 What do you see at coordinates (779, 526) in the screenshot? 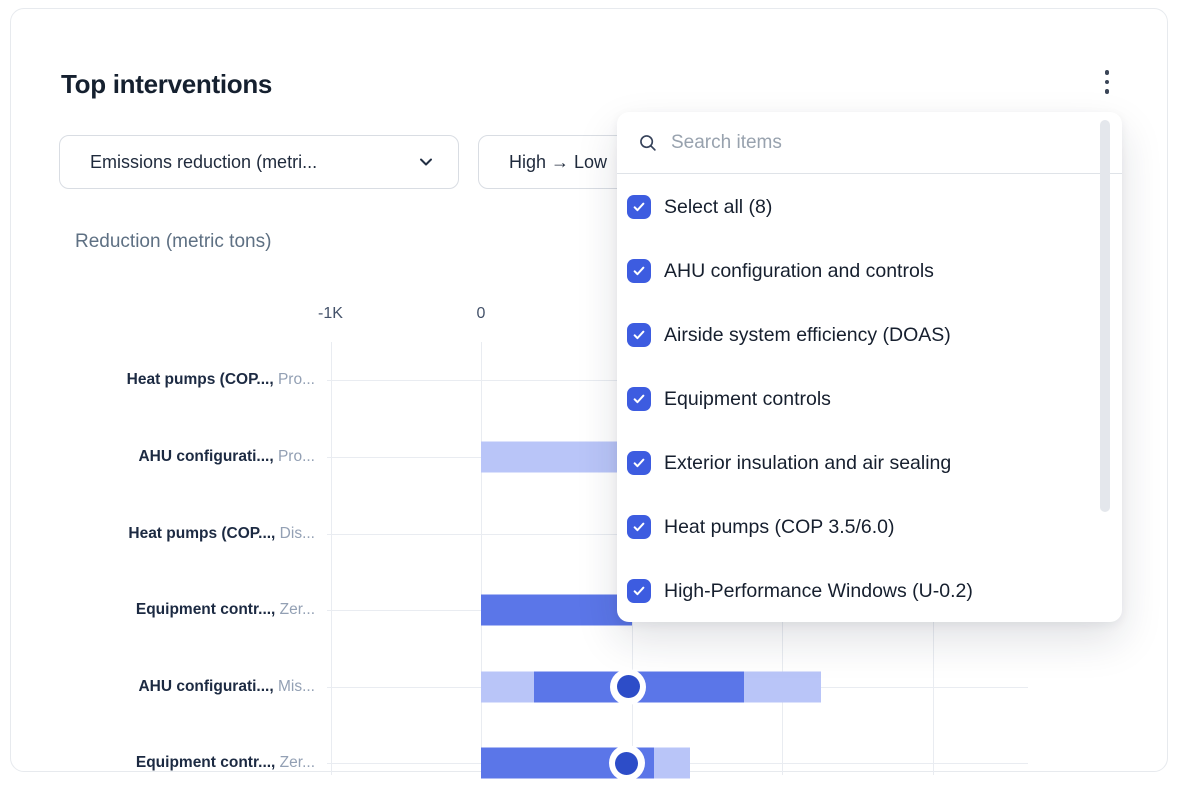
I see `dropdown-item-label: Heat pumps (COP 3.5/6.0)` at bounding box center [779, 526].